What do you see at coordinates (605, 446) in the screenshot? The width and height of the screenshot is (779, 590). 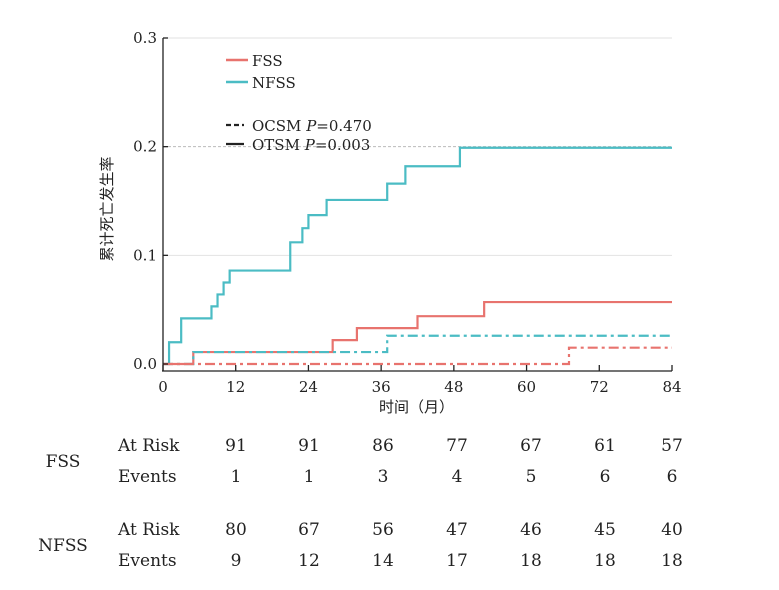 I see `risk-cell: 61` at bounding box center [605, 446].